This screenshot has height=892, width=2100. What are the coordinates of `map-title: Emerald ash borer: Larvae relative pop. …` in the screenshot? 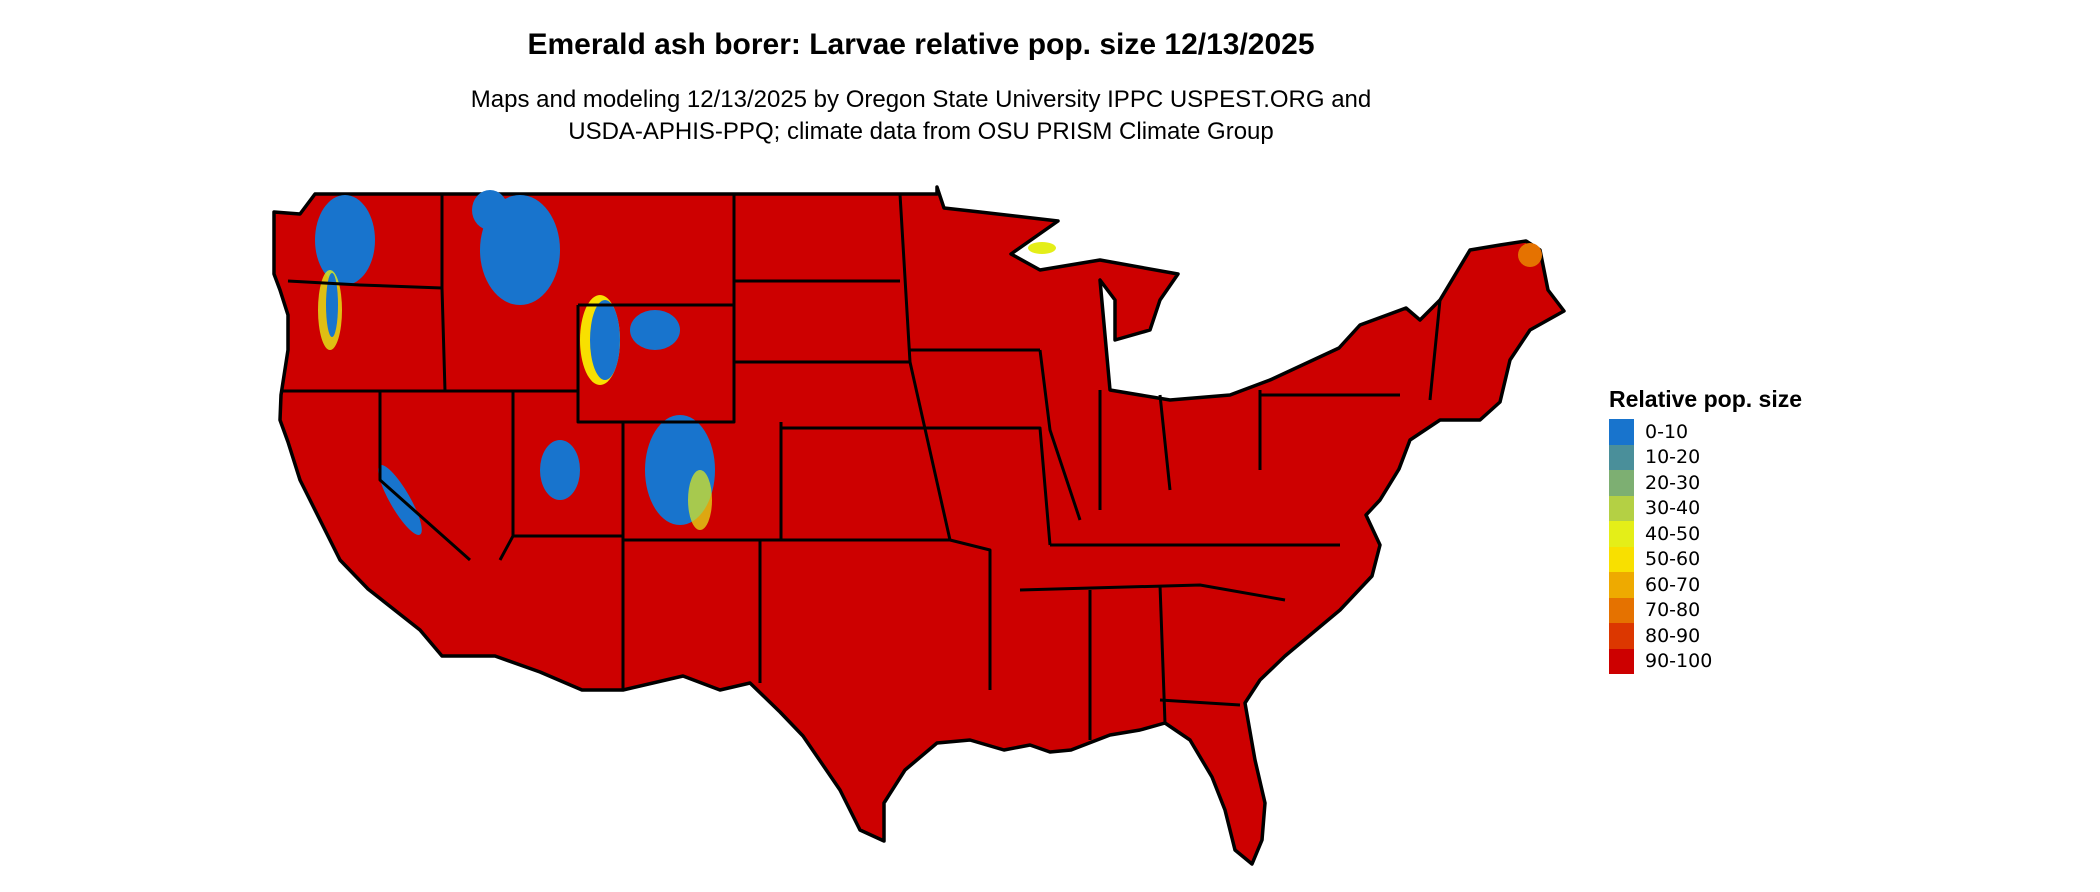 It's located at (921, 44).